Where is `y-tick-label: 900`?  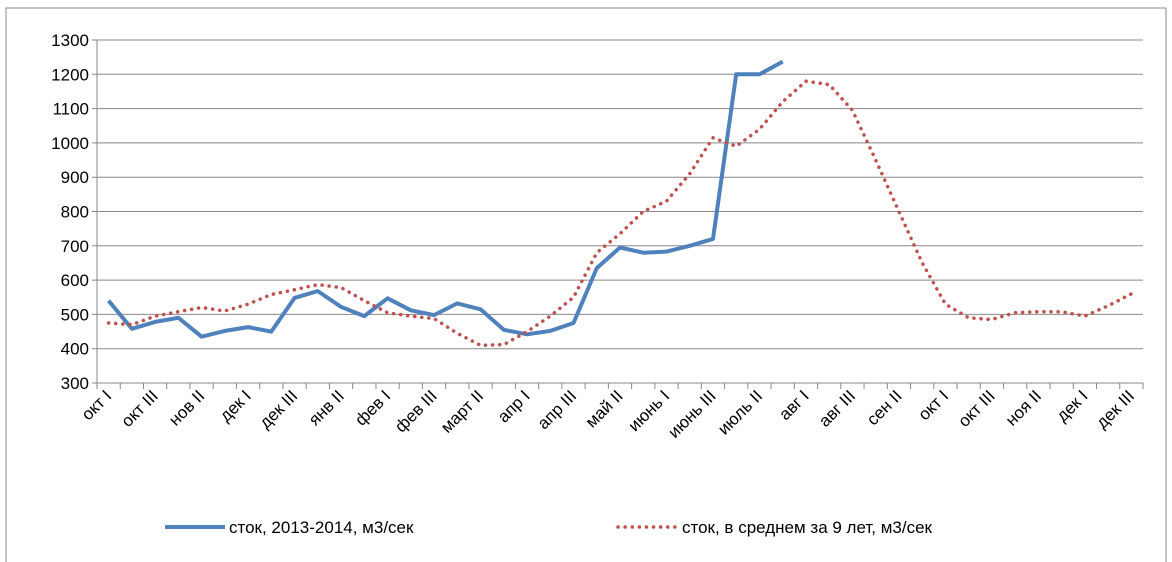 y-tick-label: 900 is located at coordinates (75, 177).